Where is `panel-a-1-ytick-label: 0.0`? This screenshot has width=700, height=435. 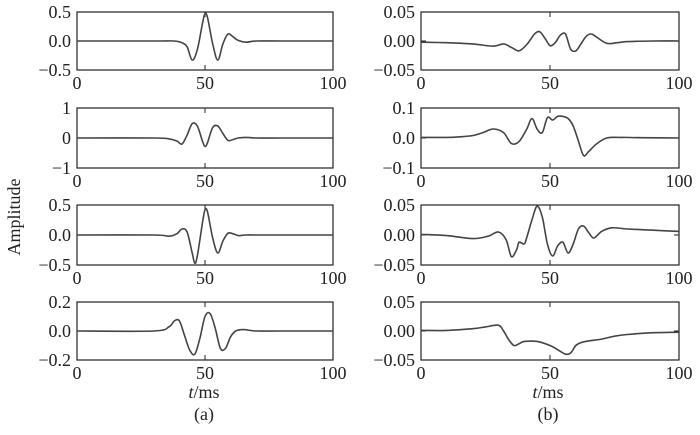
panel-a-1-ytick-label: 0.0 is located at coordinates (60, 41).